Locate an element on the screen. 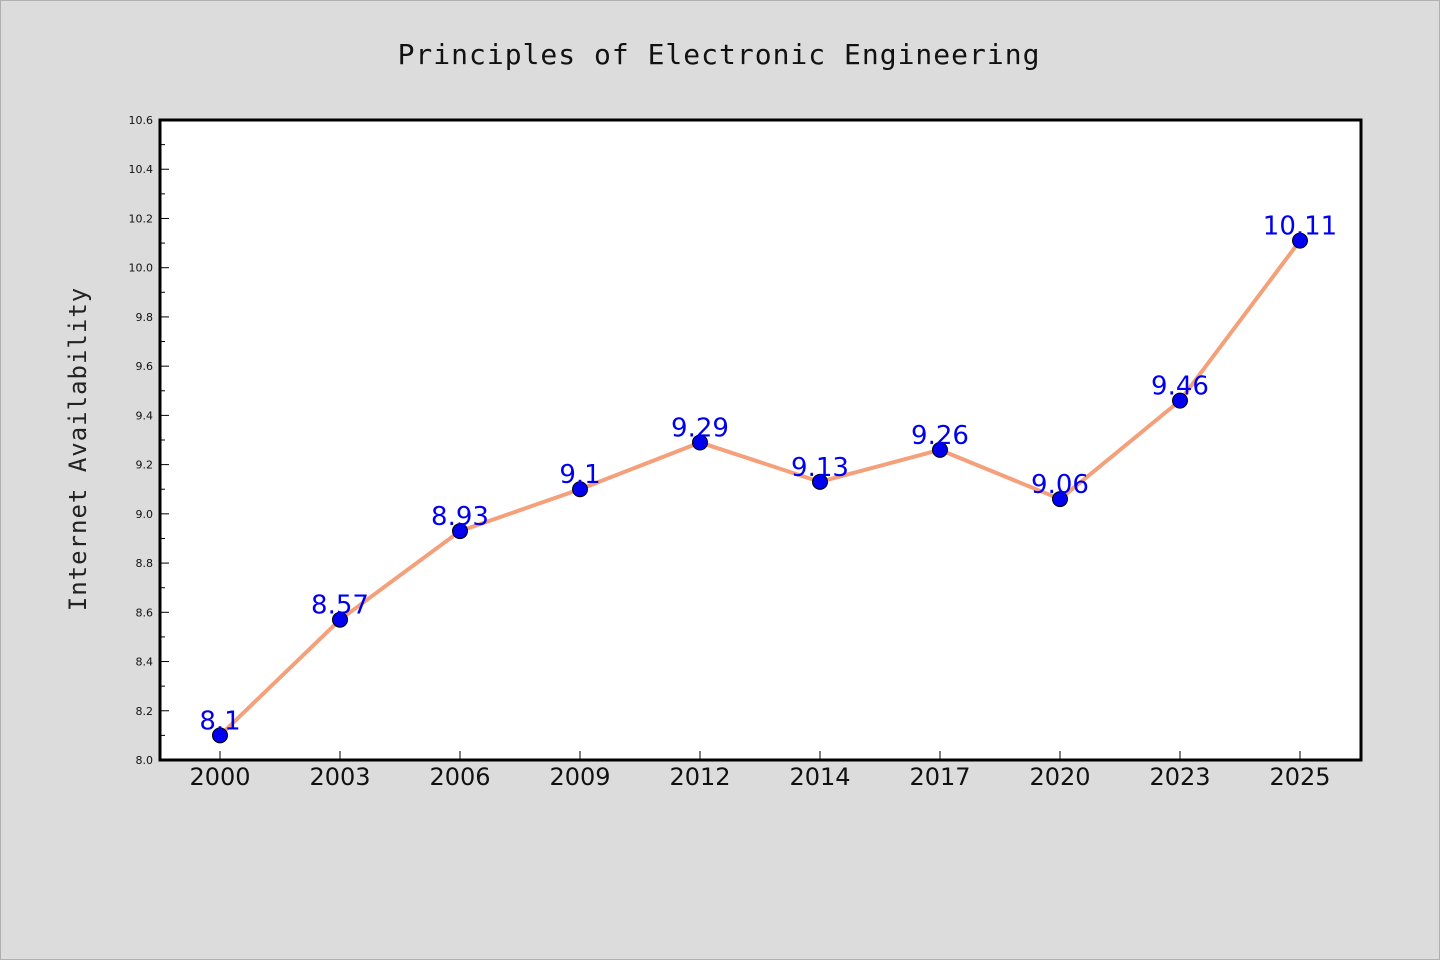 Image resolution: width=1440 pixels, height=960 pixels. y-tick-label: 9.0 is located at coordinates (145, 514).